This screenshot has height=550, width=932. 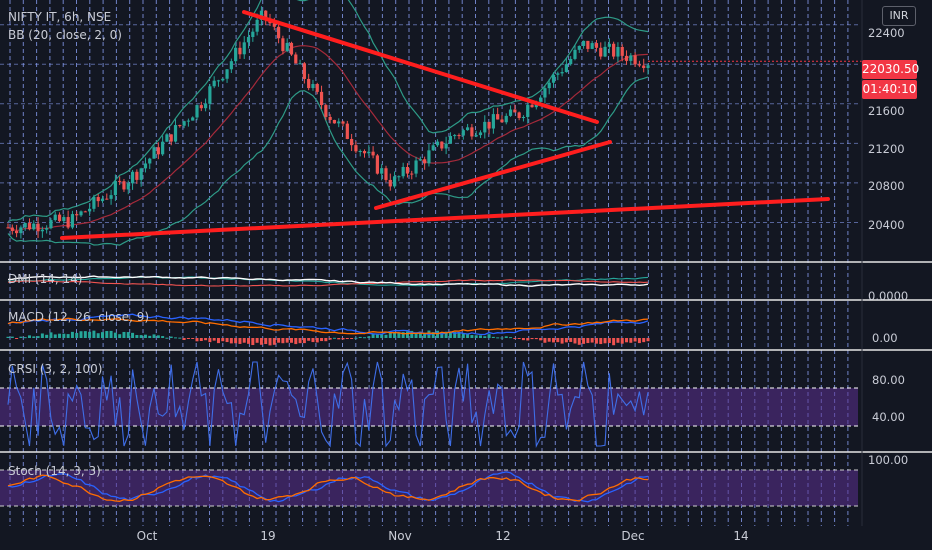 I want to click on x-tick-oct: Oct, so click(x=147, y=536).